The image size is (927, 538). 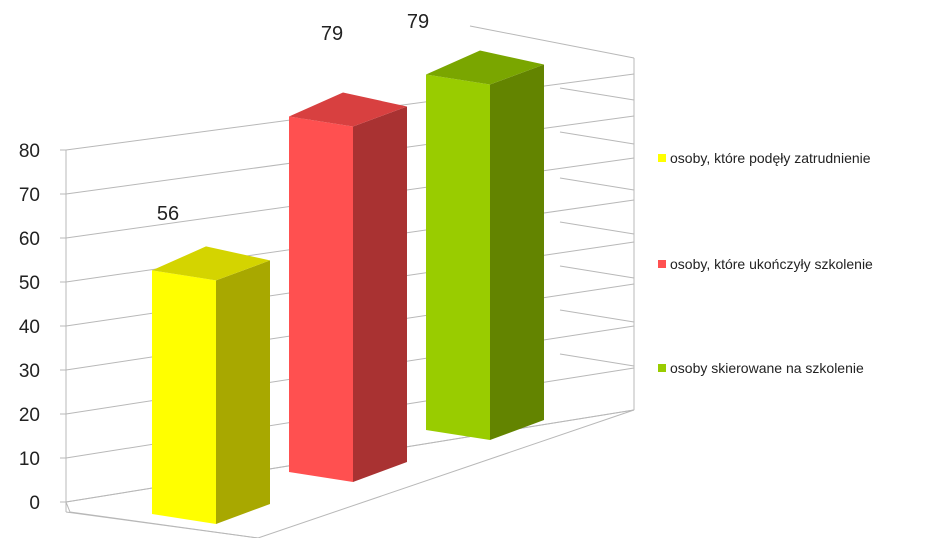 I want to click on y-tick-label: 30, so click(x=29, y=371).